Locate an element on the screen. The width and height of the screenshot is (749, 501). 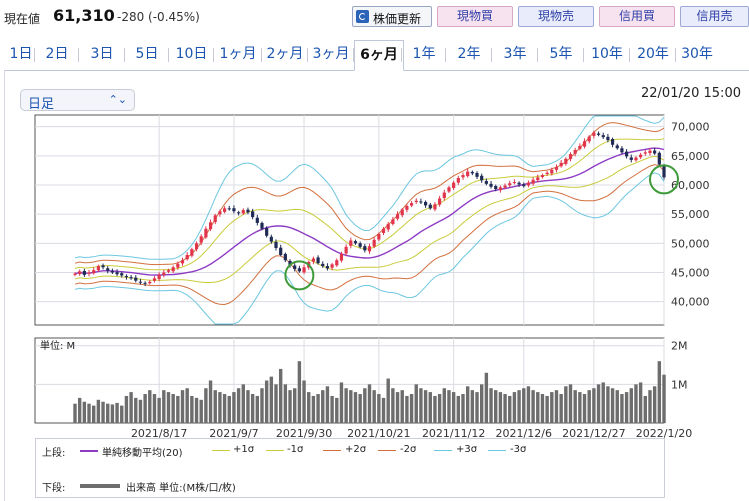
tab-period-15: 30年 is located at coordinates (697, 54).